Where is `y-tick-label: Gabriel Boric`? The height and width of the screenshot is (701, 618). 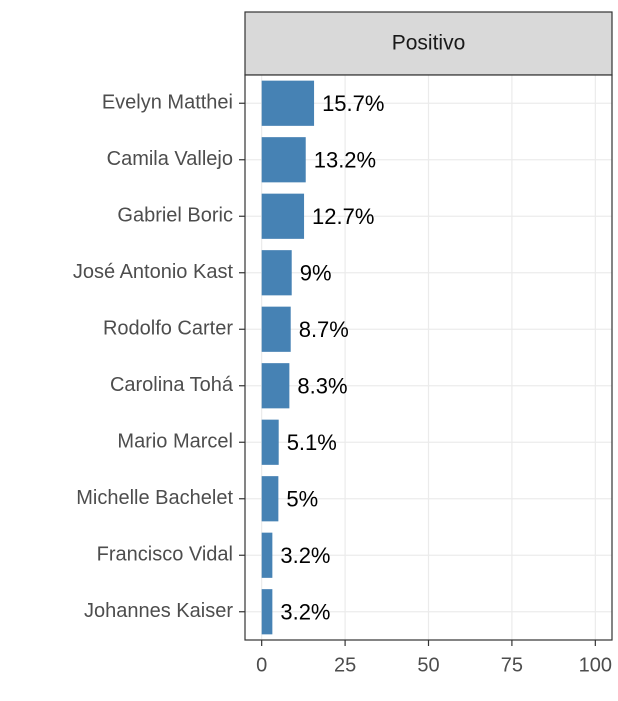
y-tick-label: Gabriel Boric is located at coordinates (175, 216).